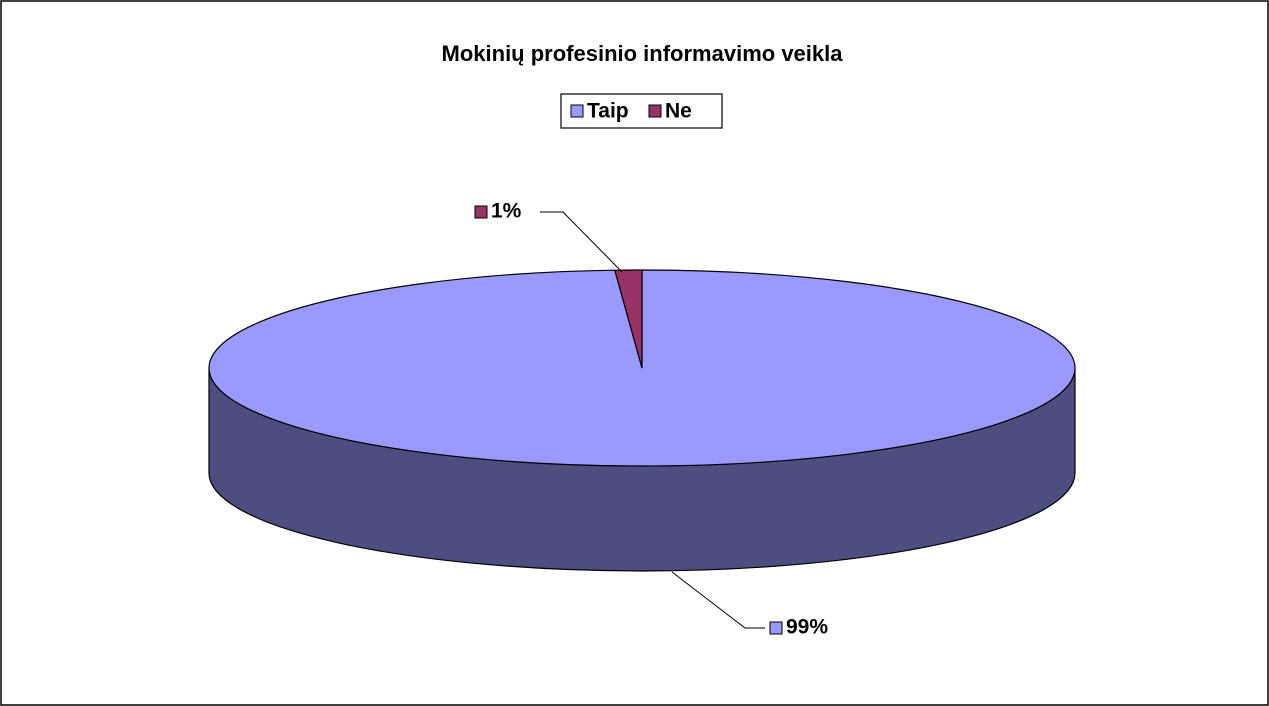 Image resolution: width=1269 pixels, height=706 pixels. I want to click on pie-slice, so click(628, 319).